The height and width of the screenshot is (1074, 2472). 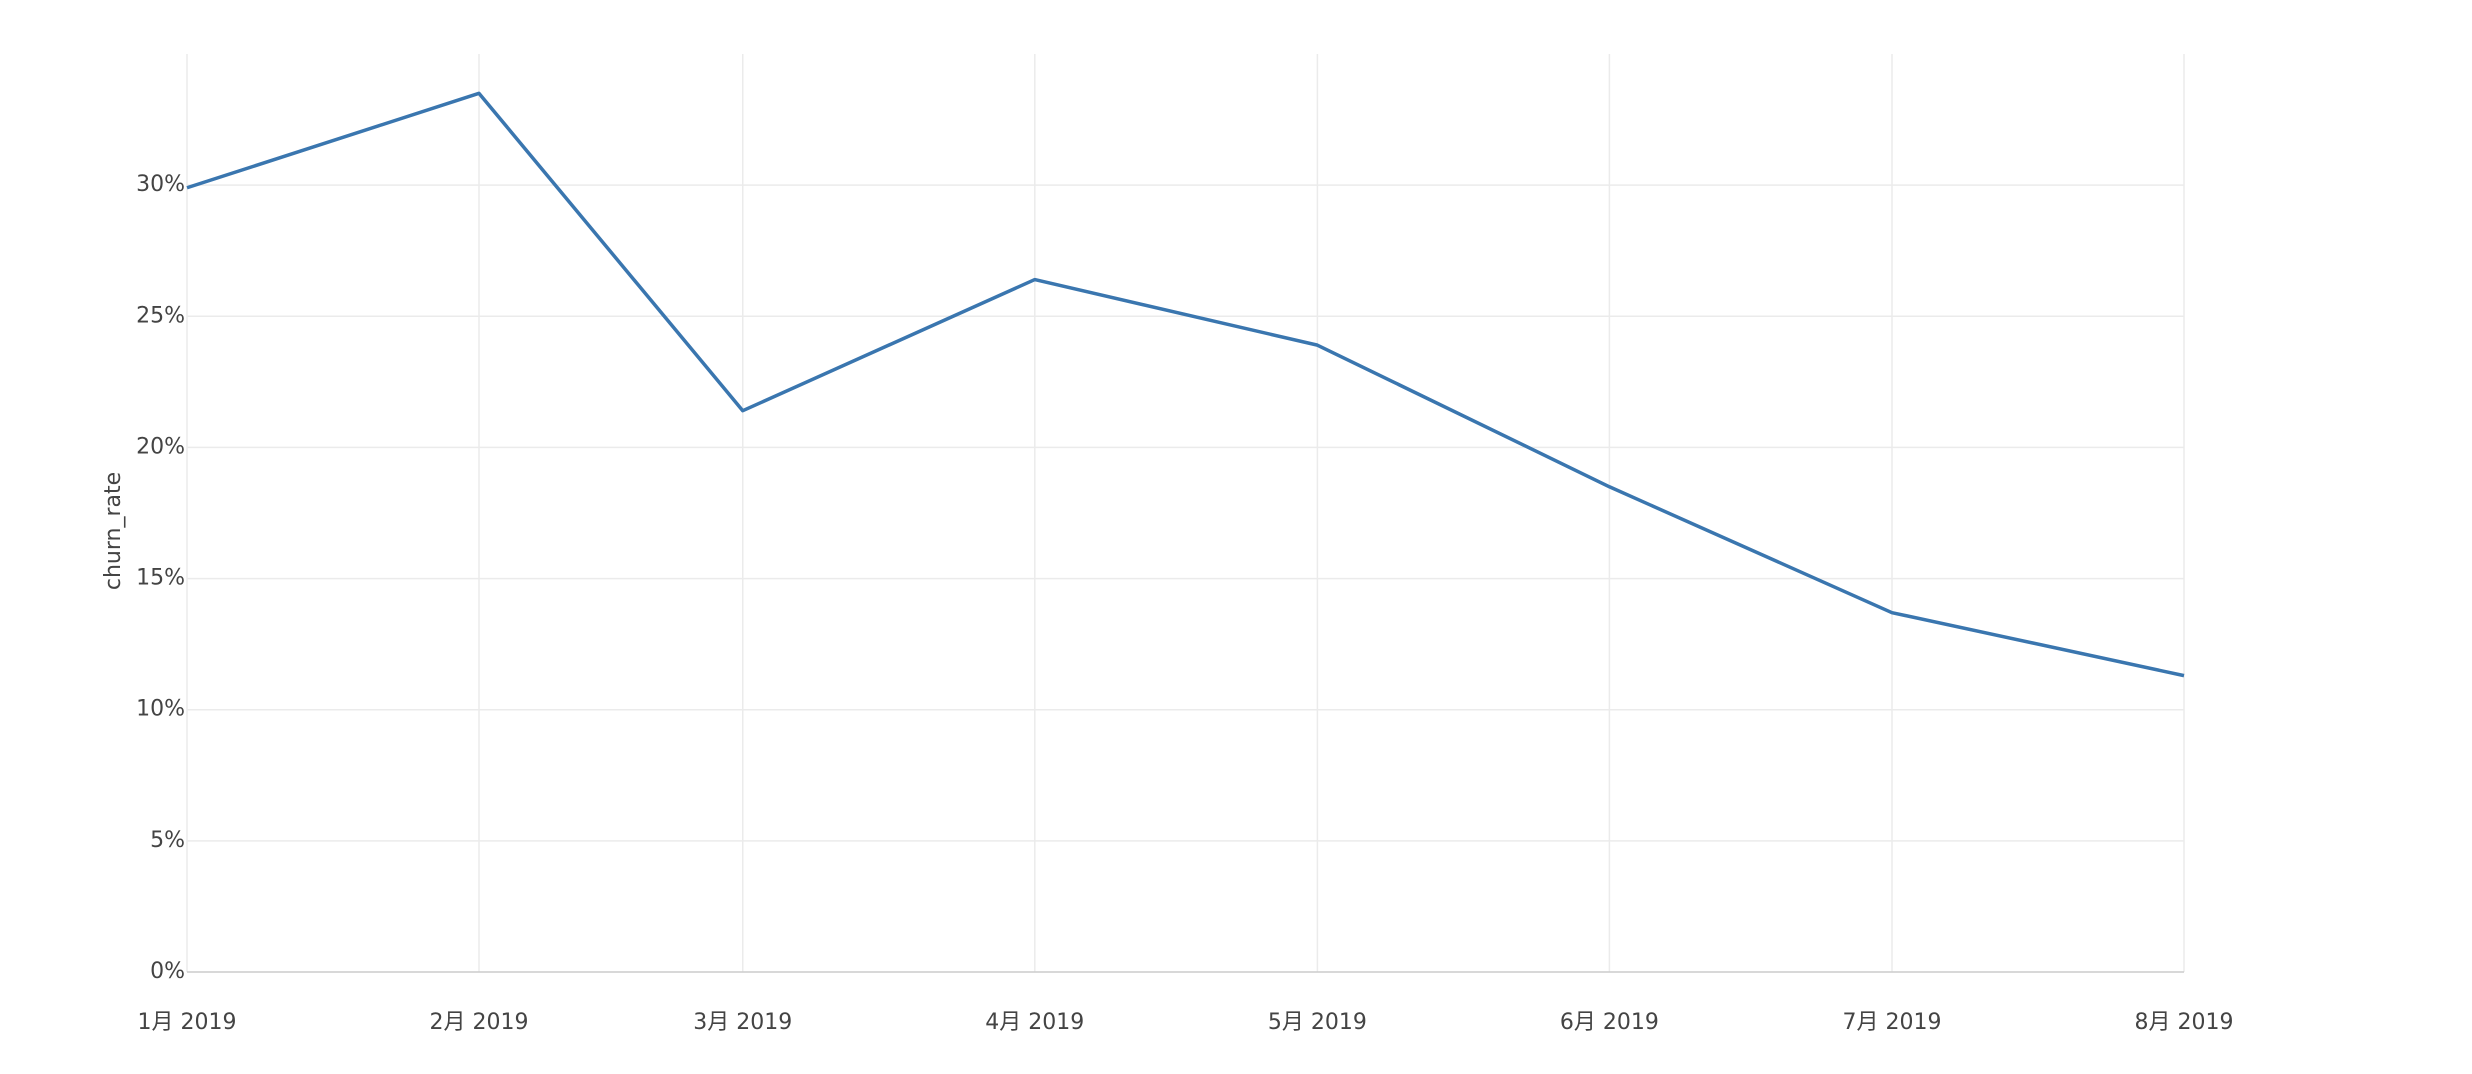 I want to click on y-tick-label: 20%, so click(x=160, y=446).